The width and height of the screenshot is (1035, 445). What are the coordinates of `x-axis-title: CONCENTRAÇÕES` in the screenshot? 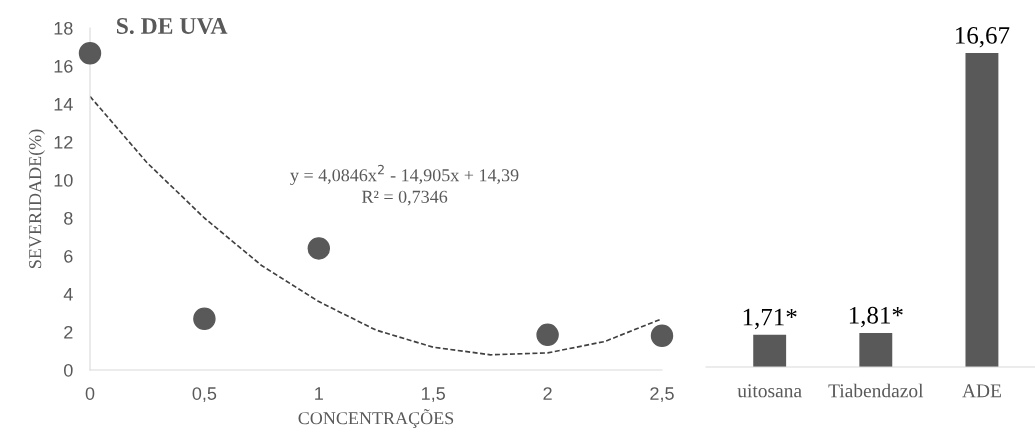 It's located at (376, 418).